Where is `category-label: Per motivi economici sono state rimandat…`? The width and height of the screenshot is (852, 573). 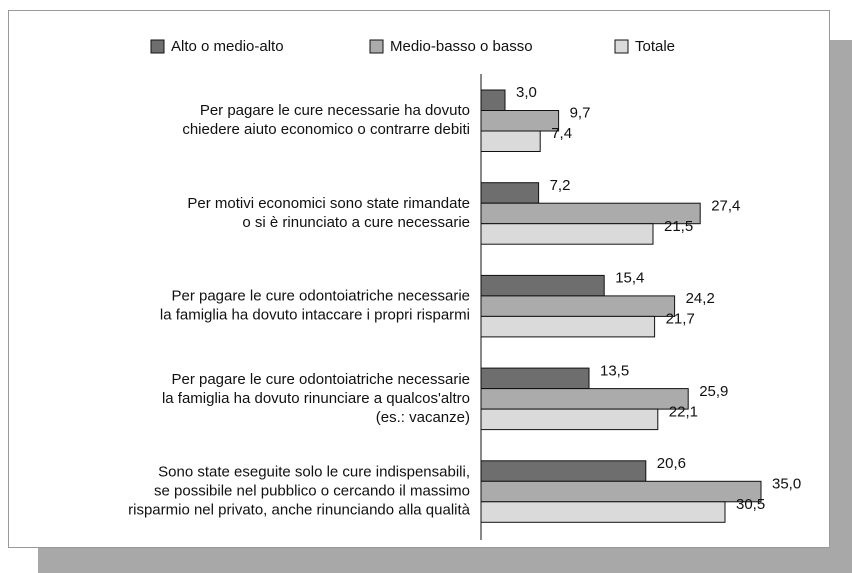
category-label: Per motivi economici sono state rimandat… is located at coordinates (328, 203).